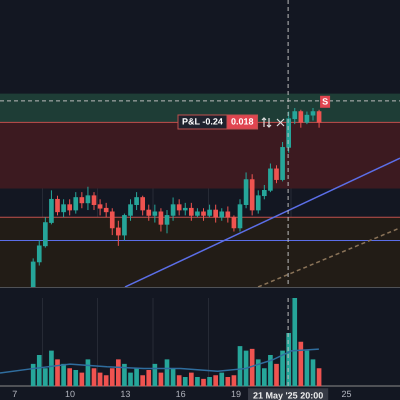 The height and width of the screenshot is (400, 400). Describe the element at coordinates (347, 394) in the screenshot. I see `x-tick-label: 25` at that location.